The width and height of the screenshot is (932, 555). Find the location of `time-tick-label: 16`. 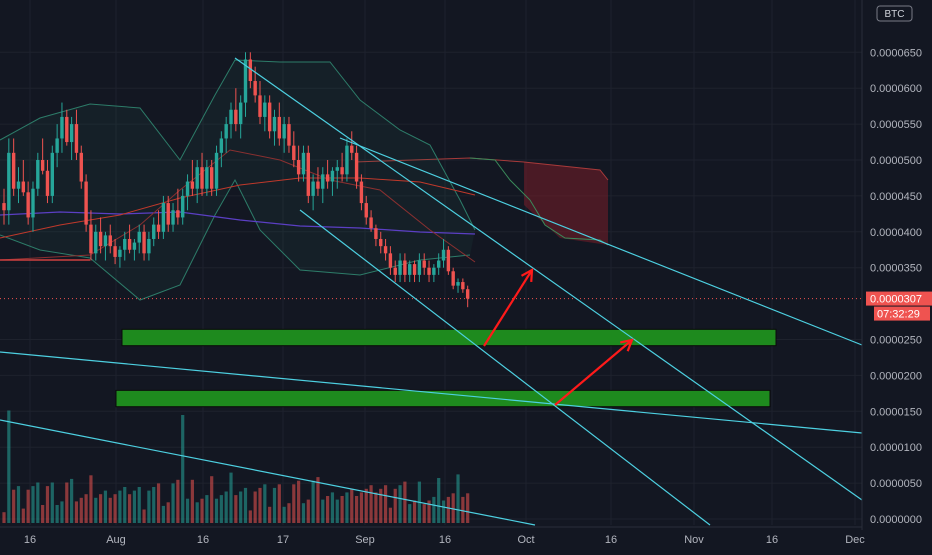

time-tick-label: 16 is located at coordinates (30, 540).